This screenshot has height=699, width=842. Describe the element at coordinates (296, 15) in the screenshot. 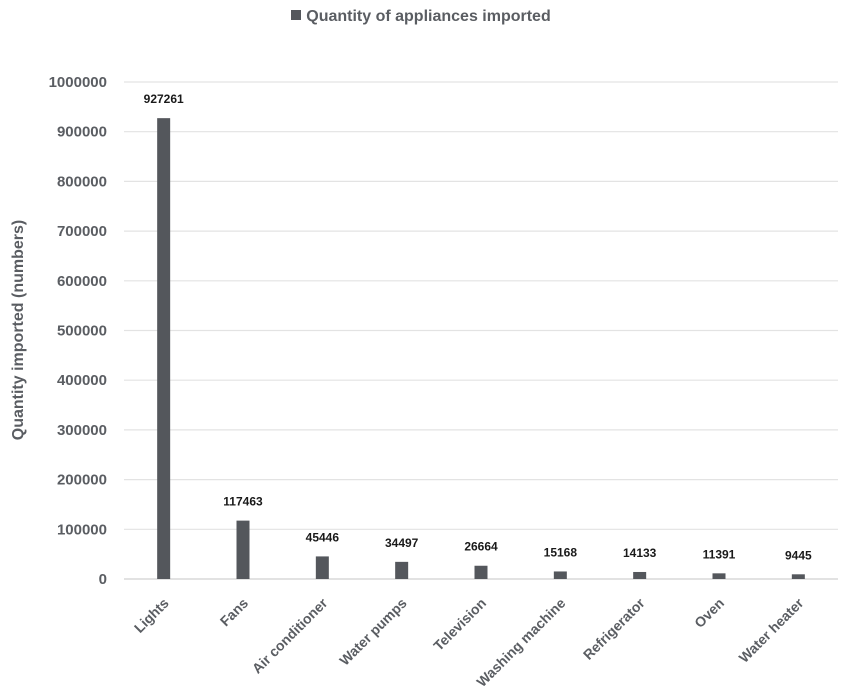

I see `legend-swatch` at that location.